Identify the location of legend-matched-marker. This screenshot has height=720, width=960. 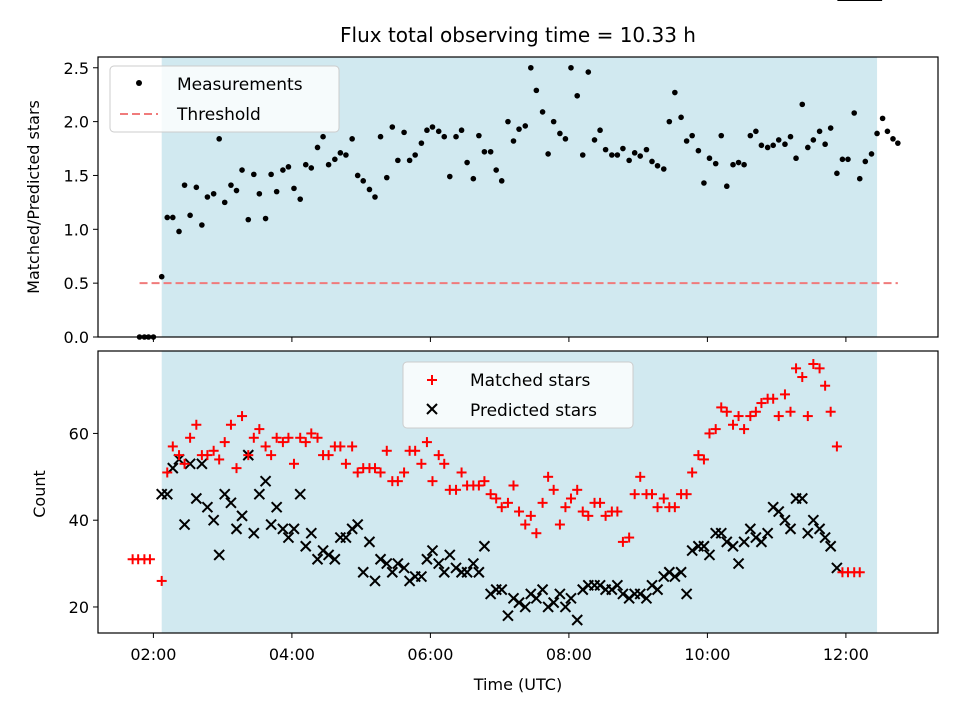
(432, 380).